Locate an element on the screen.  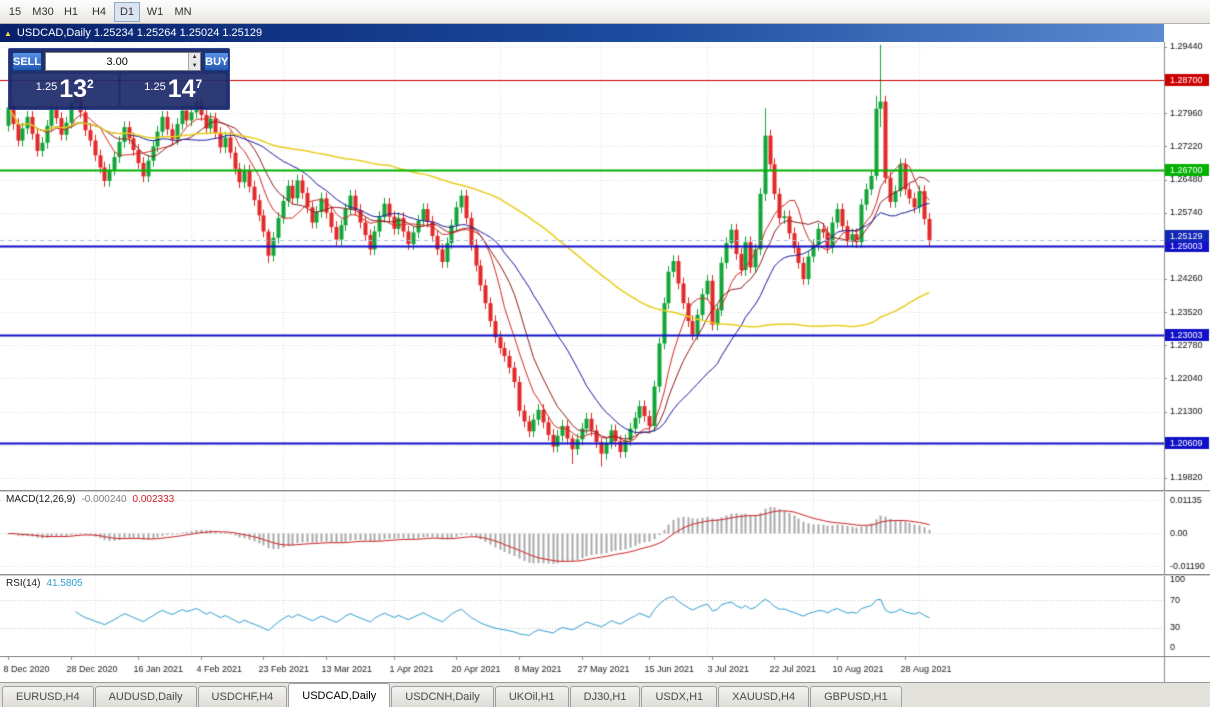
volume-field: ▲ ▼ is located at coordinates (123, 61).